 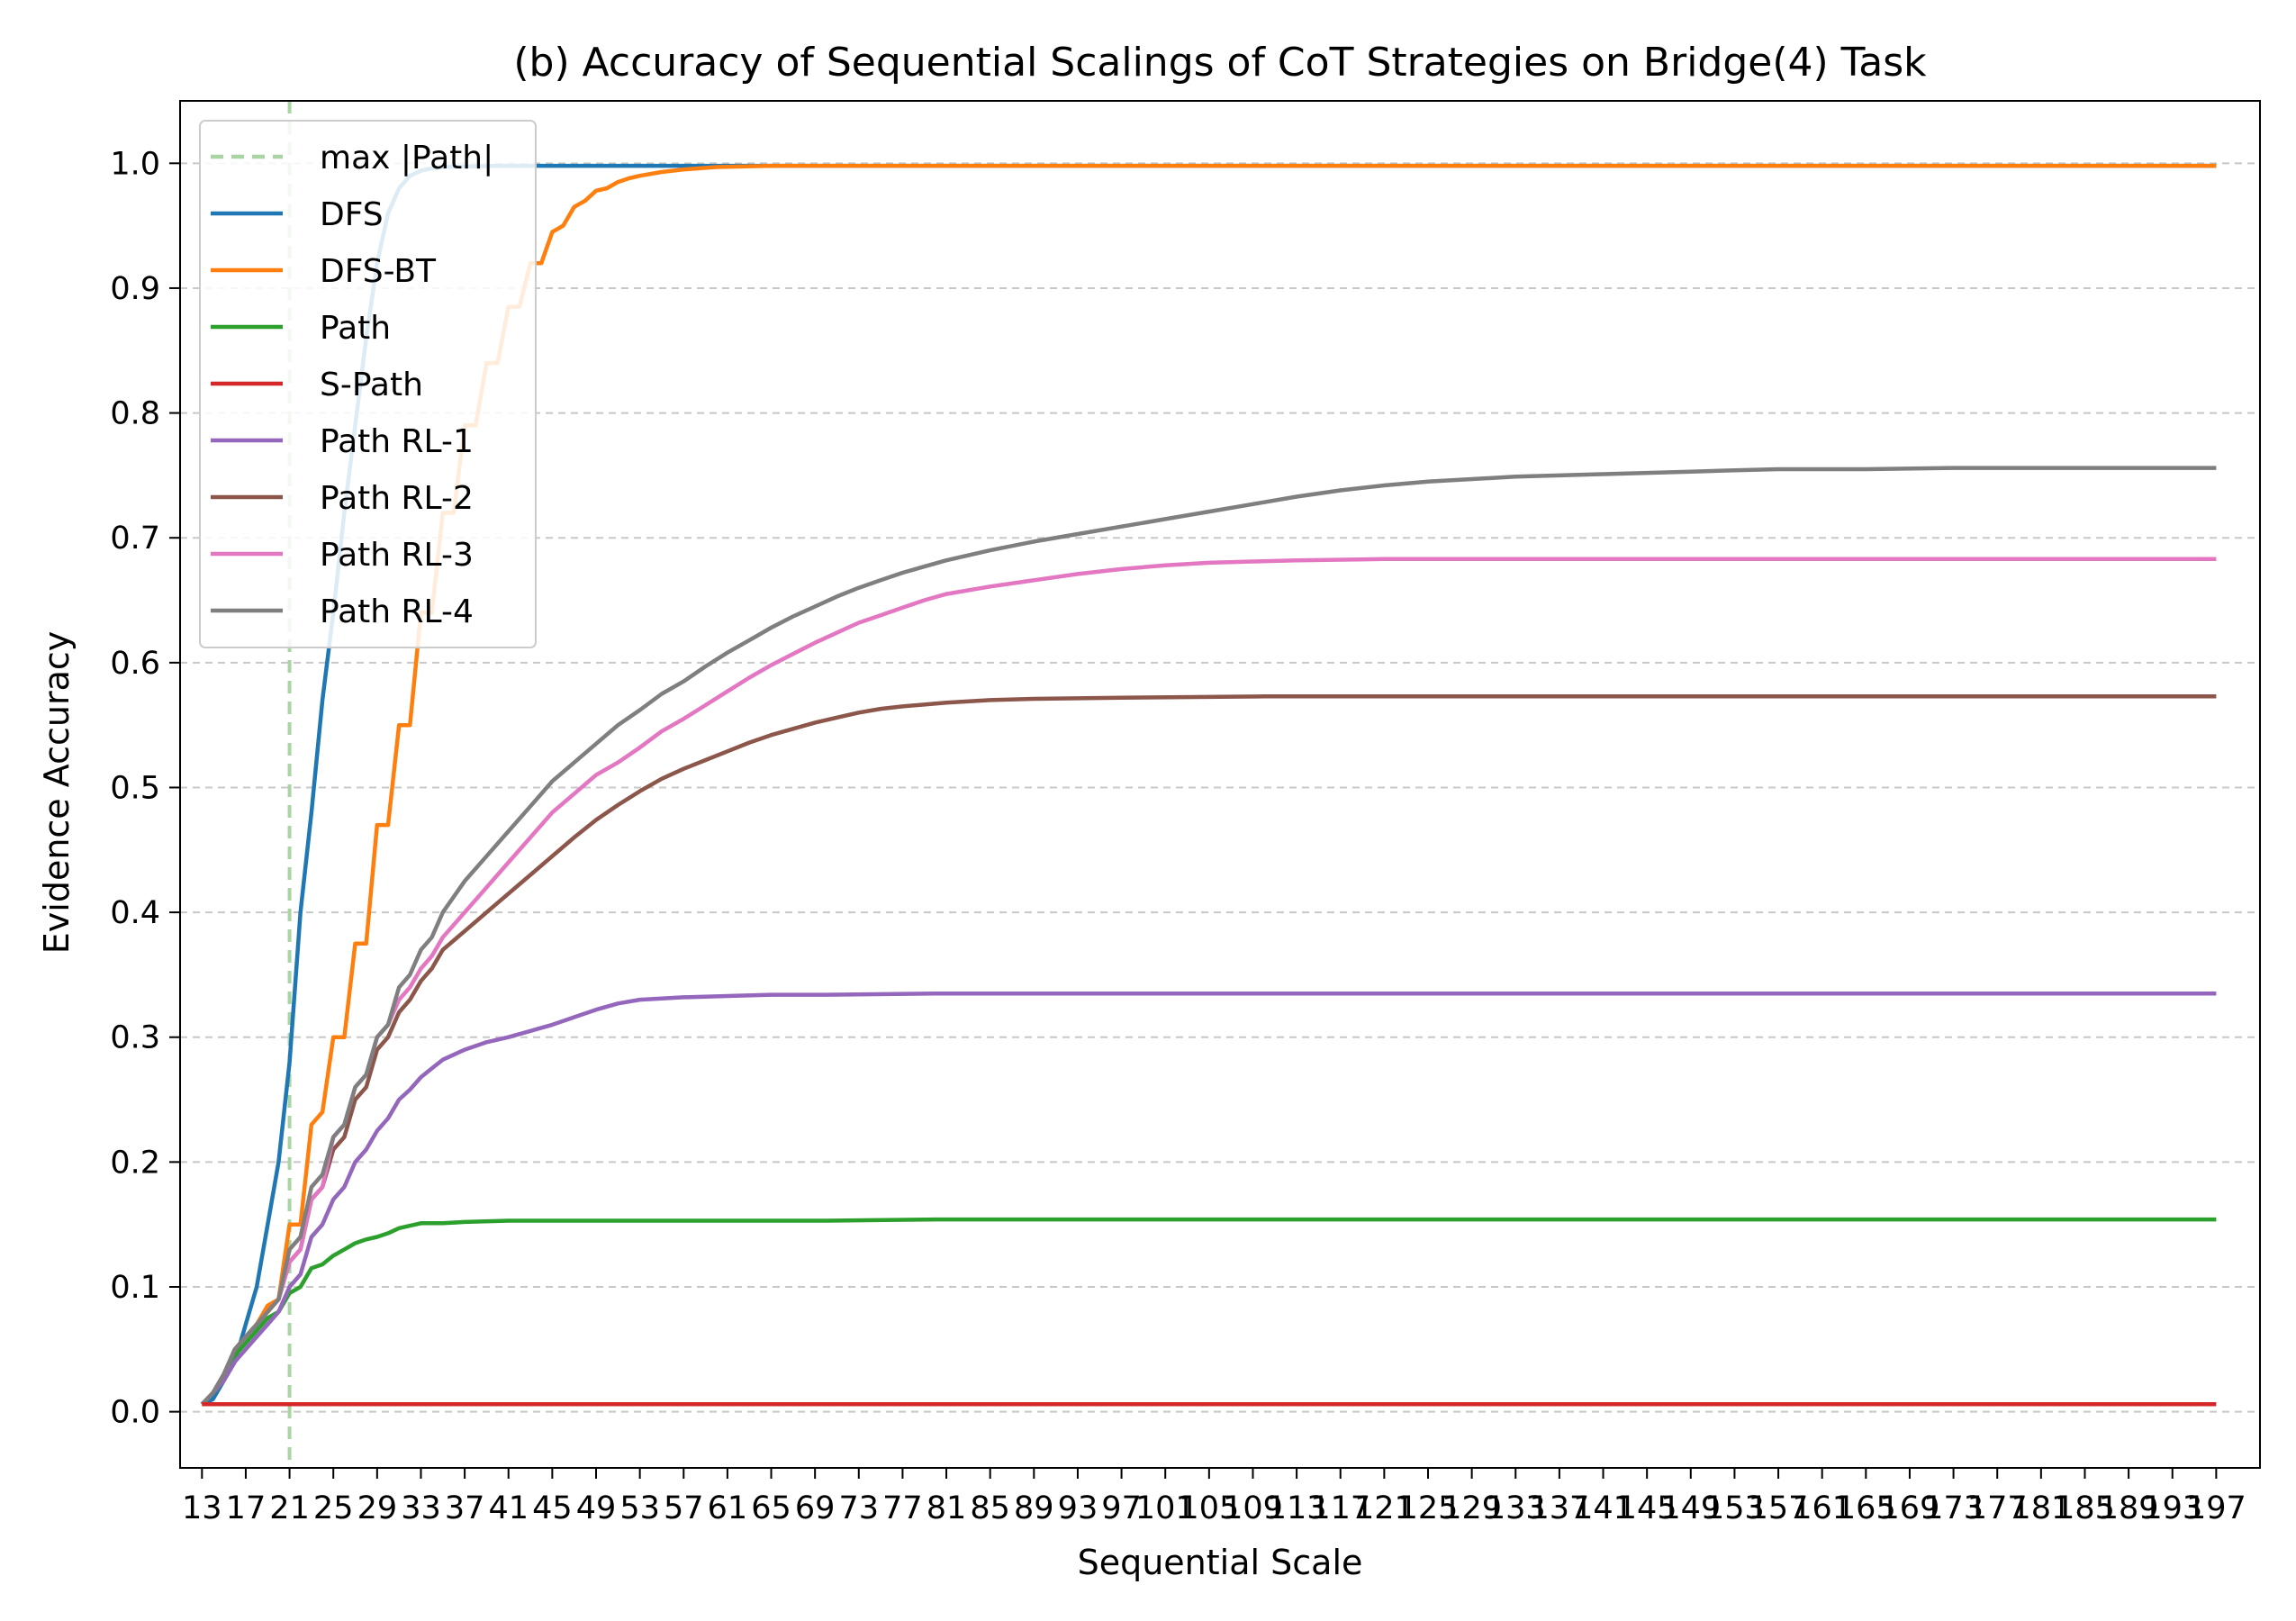 What do you see at coordinates (815, 1508) in the screenshot?
I see `x-tick-label: 69` at bounding box center [815, 1508].